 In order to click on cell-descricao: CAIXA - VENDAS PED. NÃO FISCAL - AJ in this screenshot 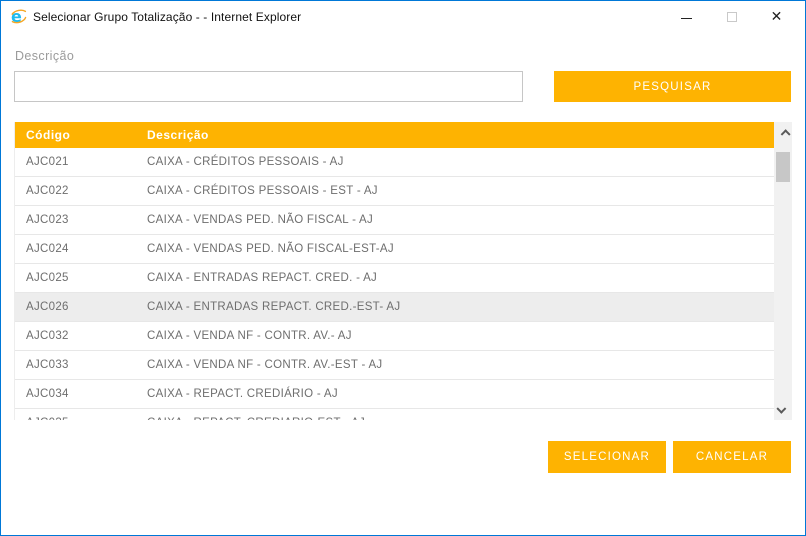, I will do `click(260, 220)`.